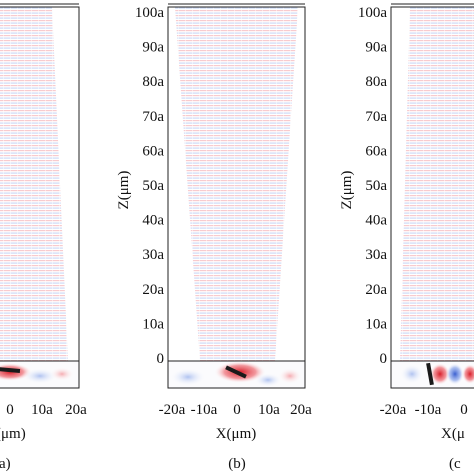 The width and height of the screenshot is (474, 474). Describe the element at coordinates (430, 374) in the screenshot. I see `panel-c-source-bar` at that location.